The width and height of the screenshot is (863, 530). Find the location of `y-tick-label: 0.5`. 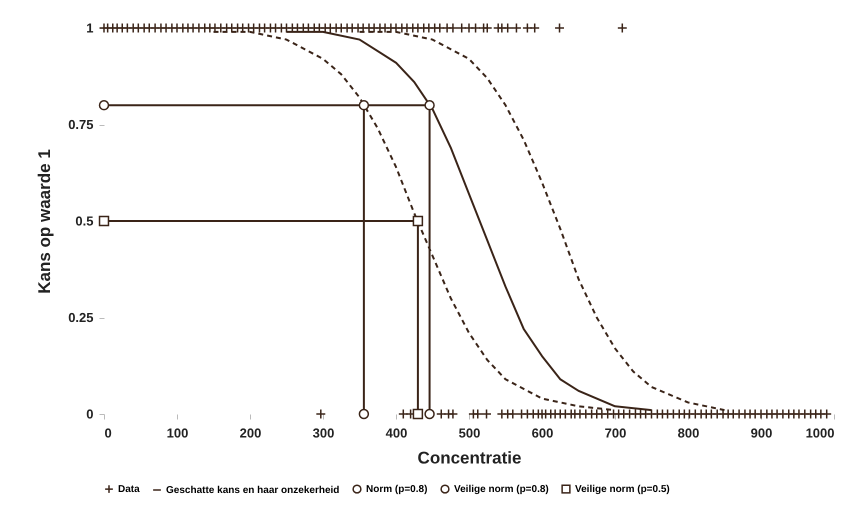

y-tick-label: 0.5 is located at coordinates (84, 221).